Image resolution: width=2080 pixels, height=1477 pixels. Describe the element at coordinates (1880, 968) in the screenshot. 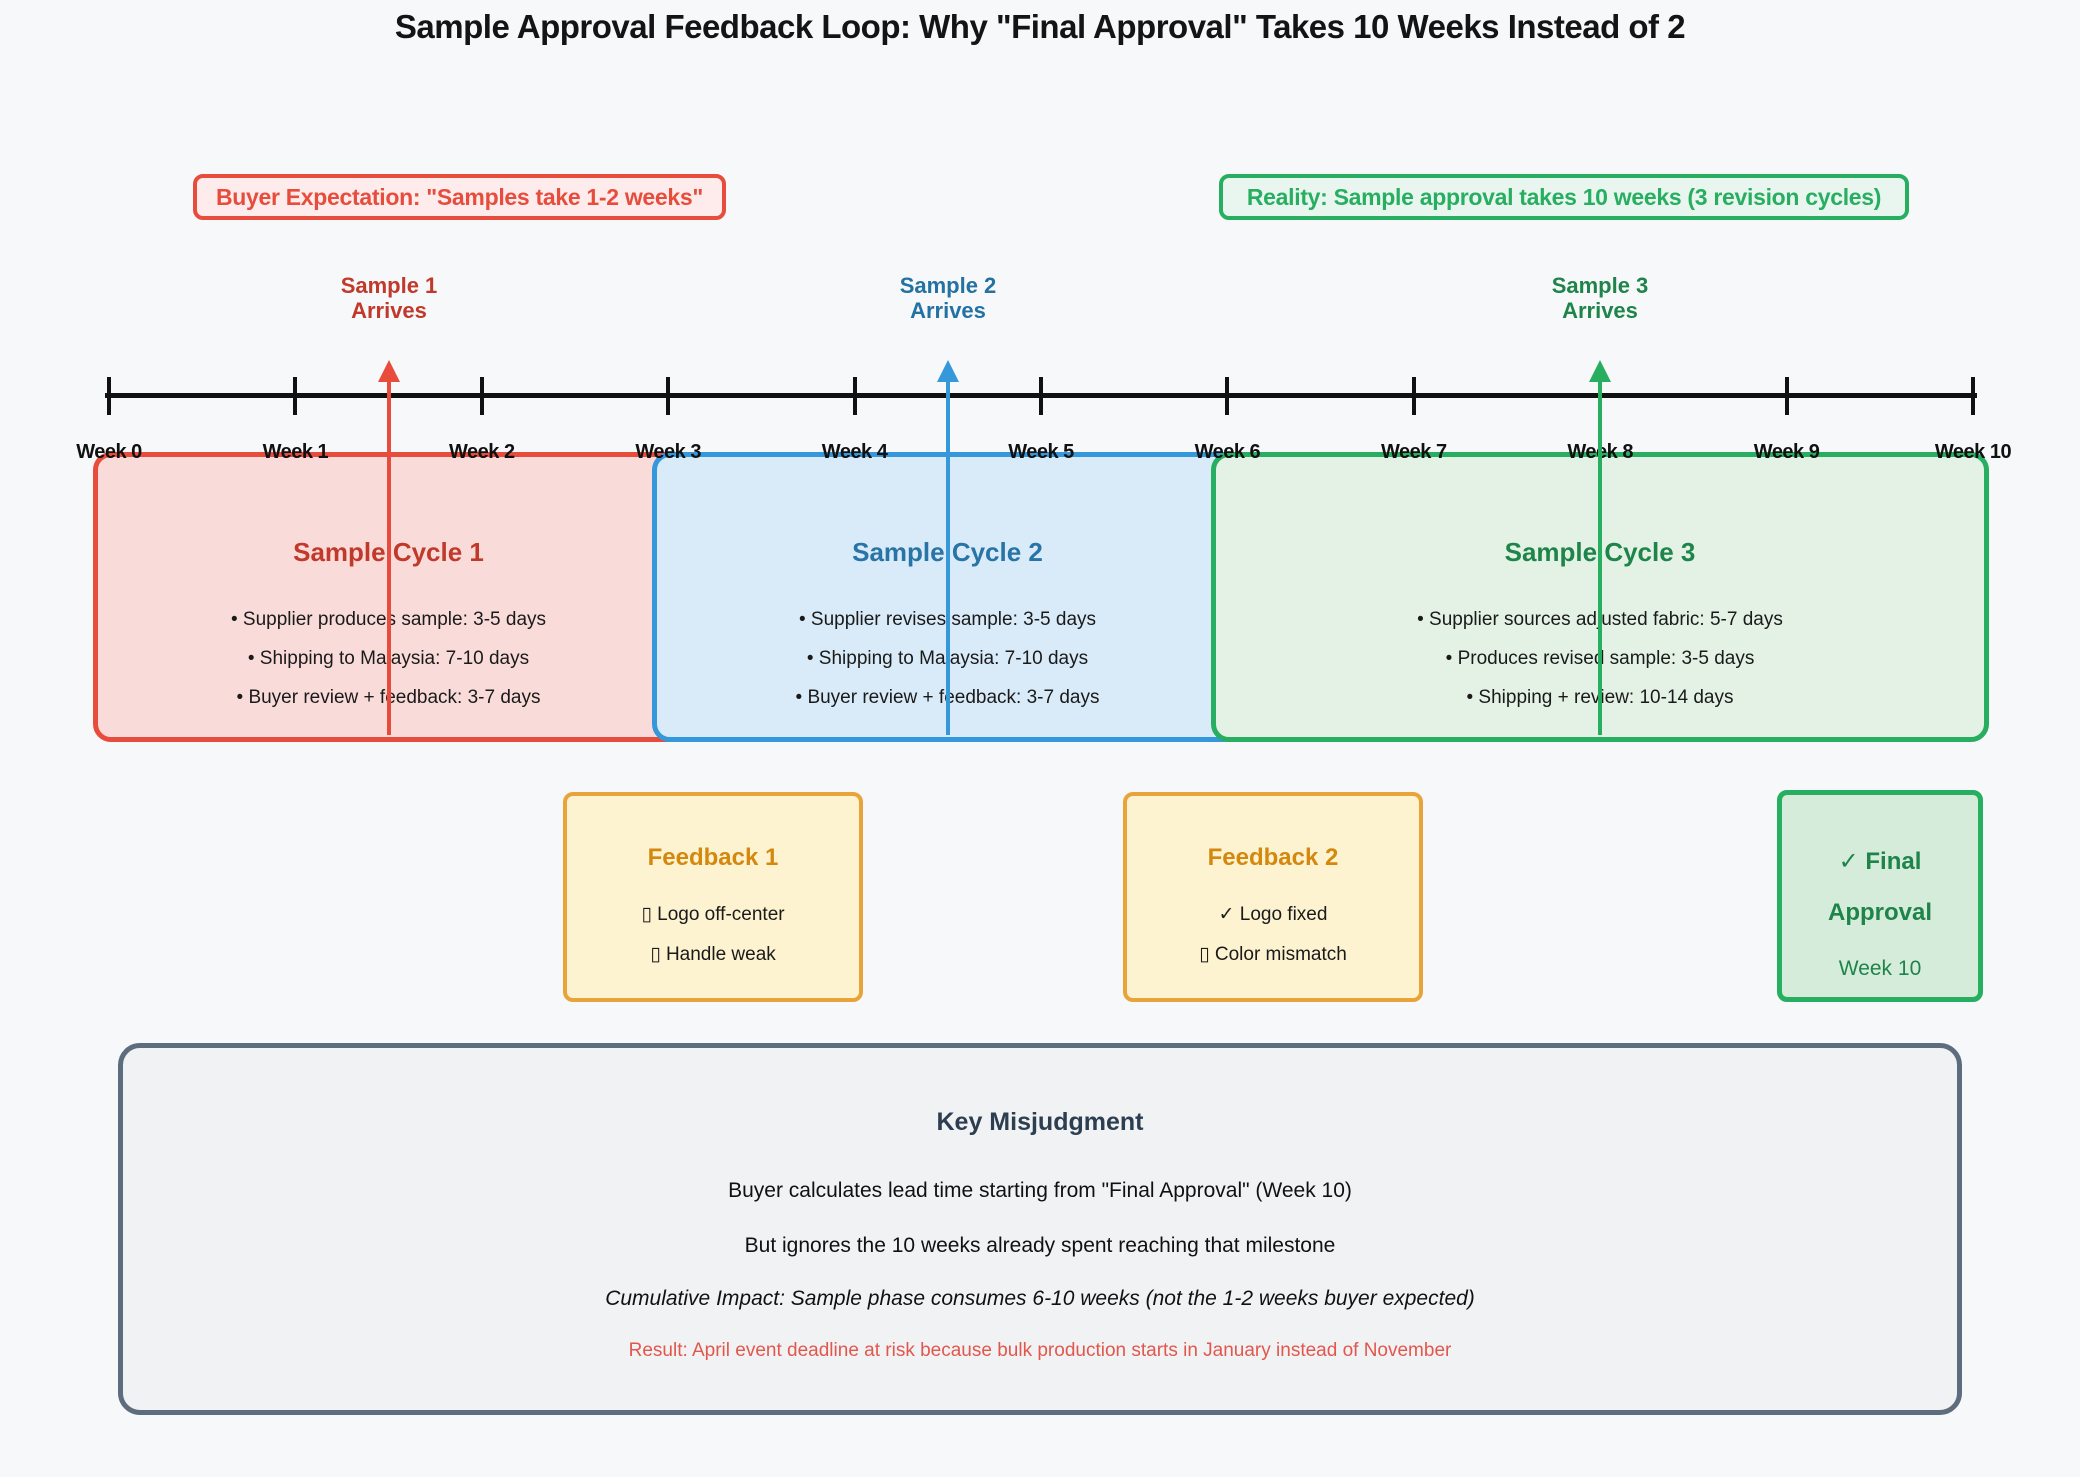

I see `final-approval-week: Week 10` at that location.